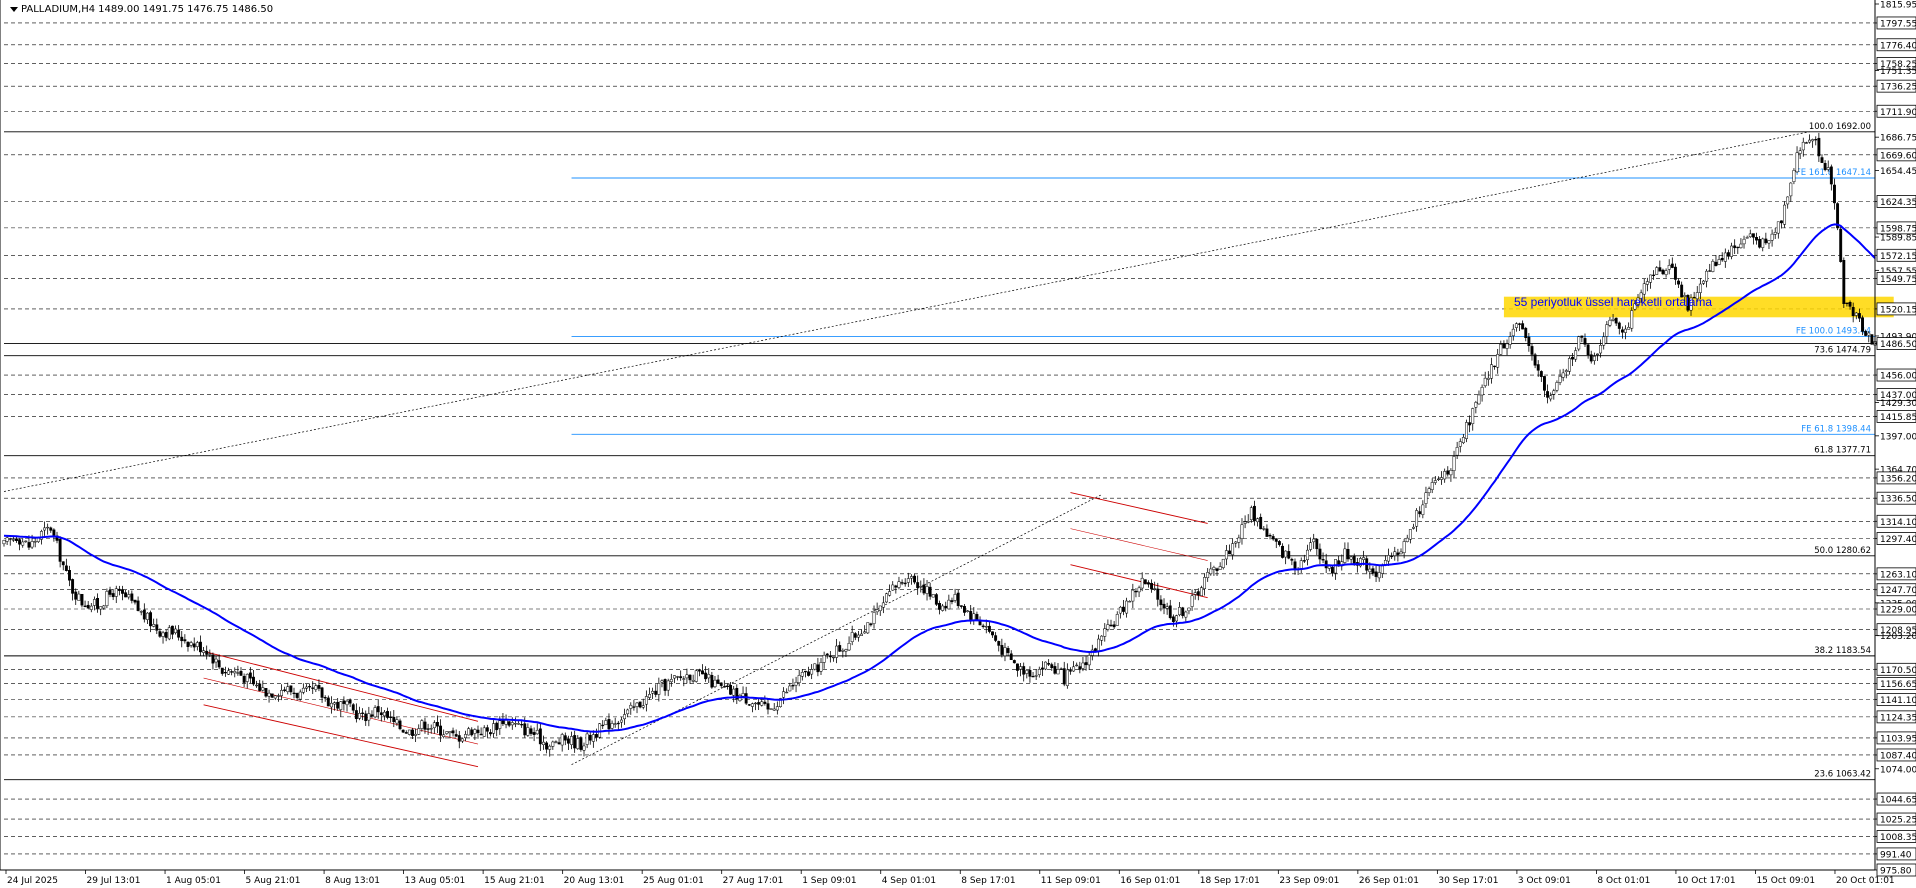  What do you see at coordinates (1898, 770) in the screenshot?
I see `y-tick-label: 1074.00` at bounding box center [1898, 770].